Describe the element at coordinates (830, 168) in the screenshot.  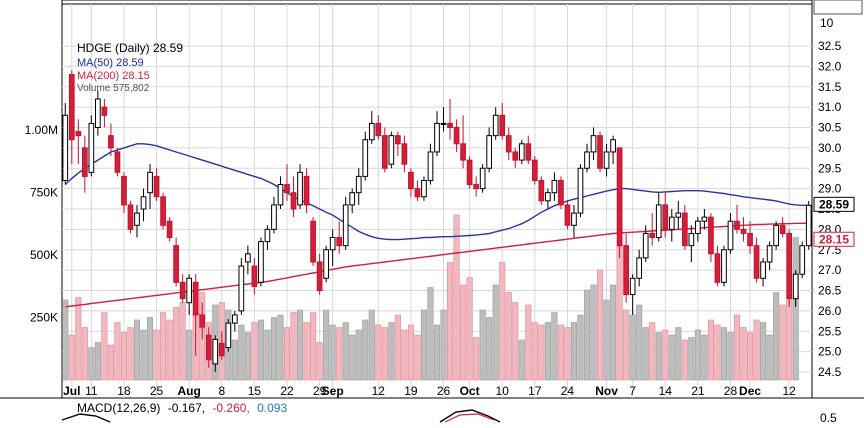
I see `price-tick-label: 29.5` at that location.